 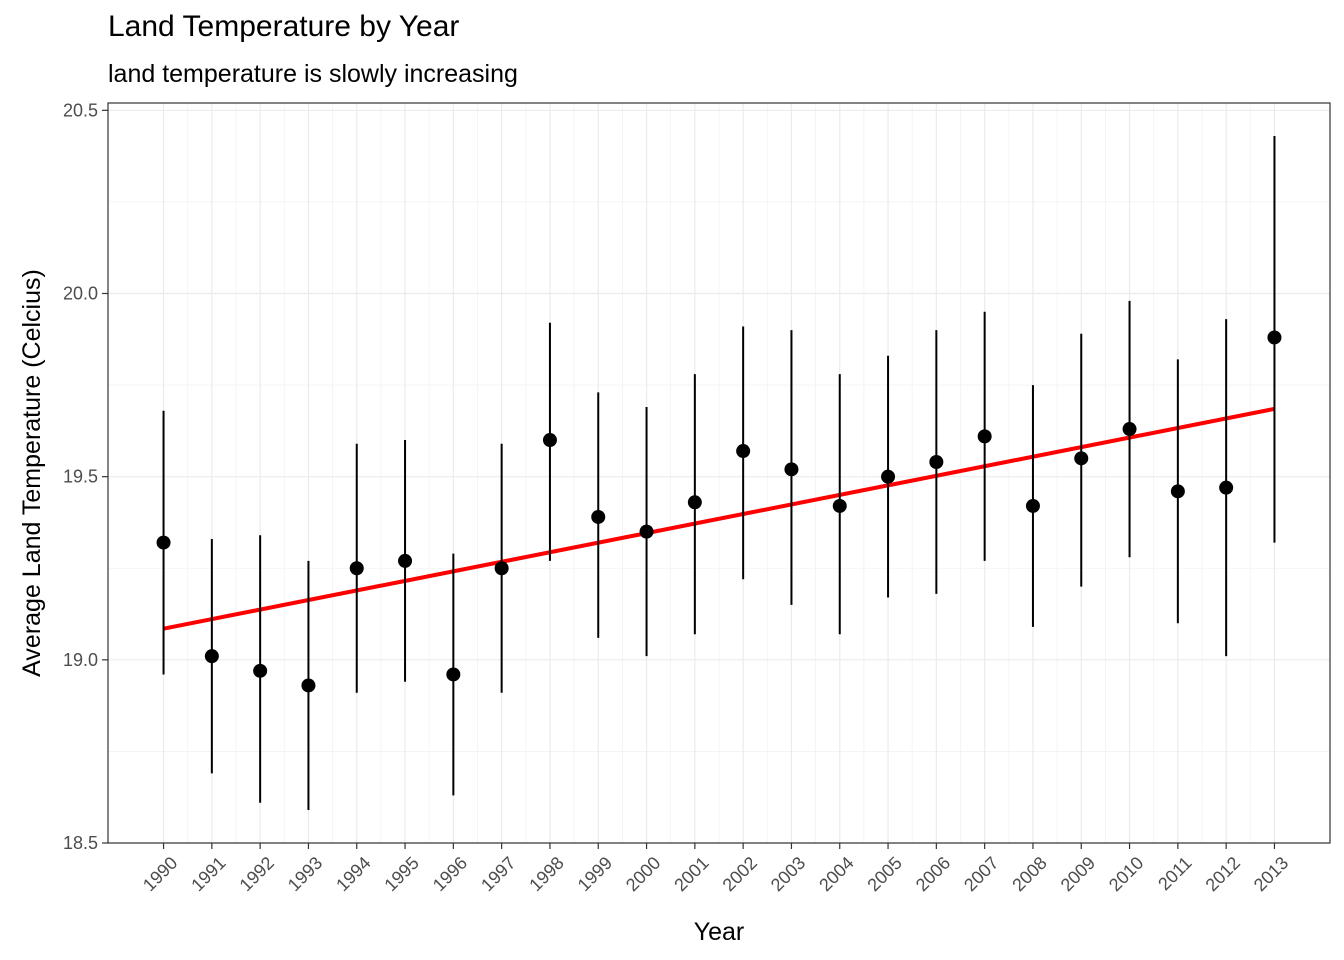 I want to click on x-tick-label: 2010, so click(x=1126, y=874).